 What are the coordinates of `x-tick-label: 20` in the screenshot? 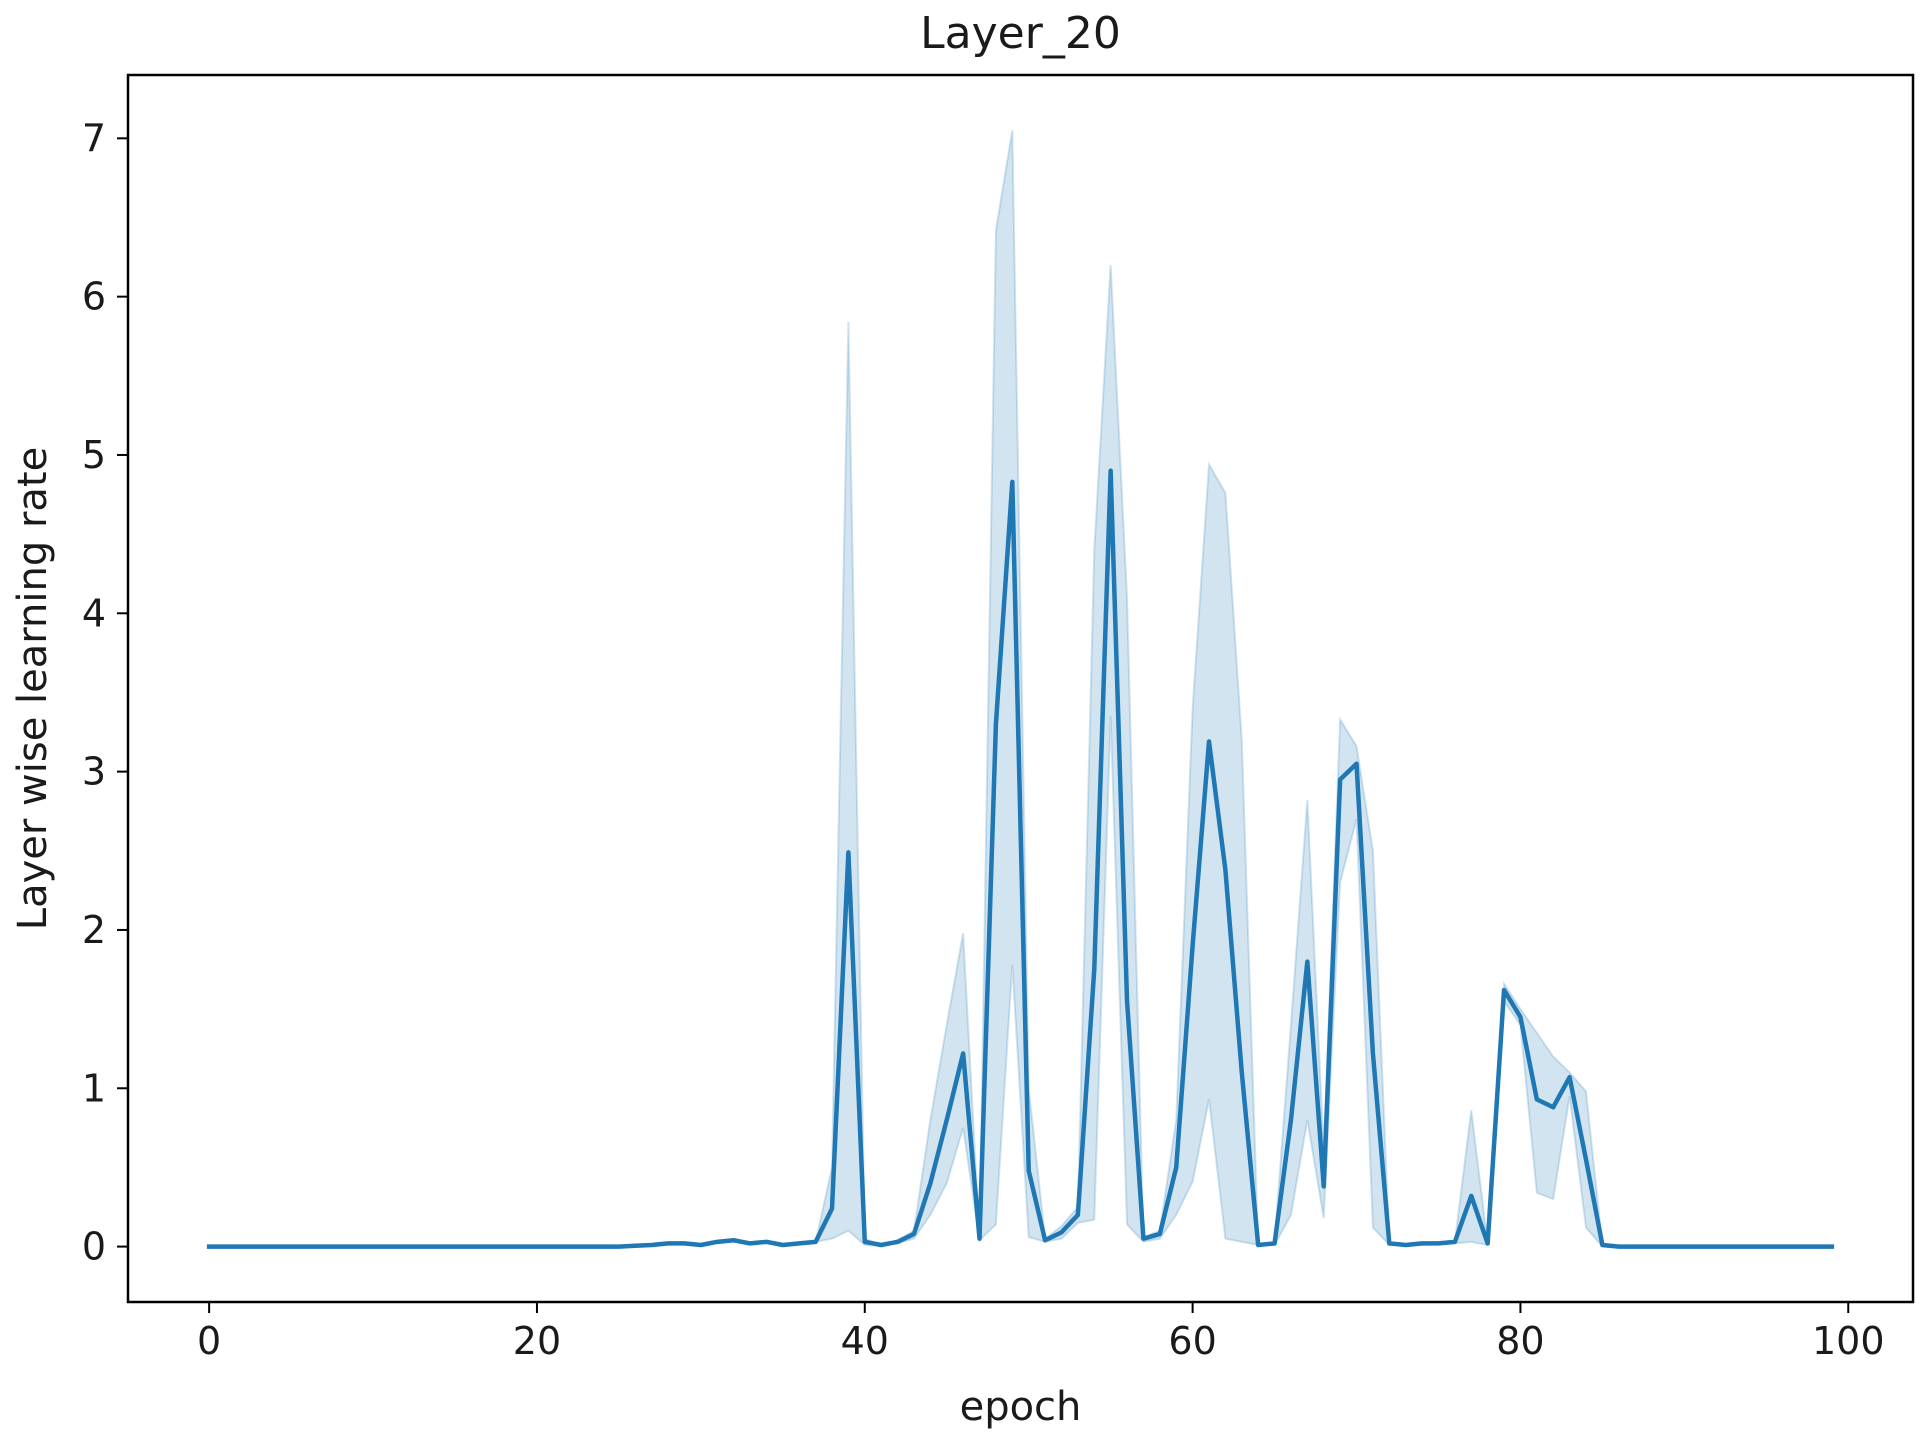 It's located at (537, 1341).